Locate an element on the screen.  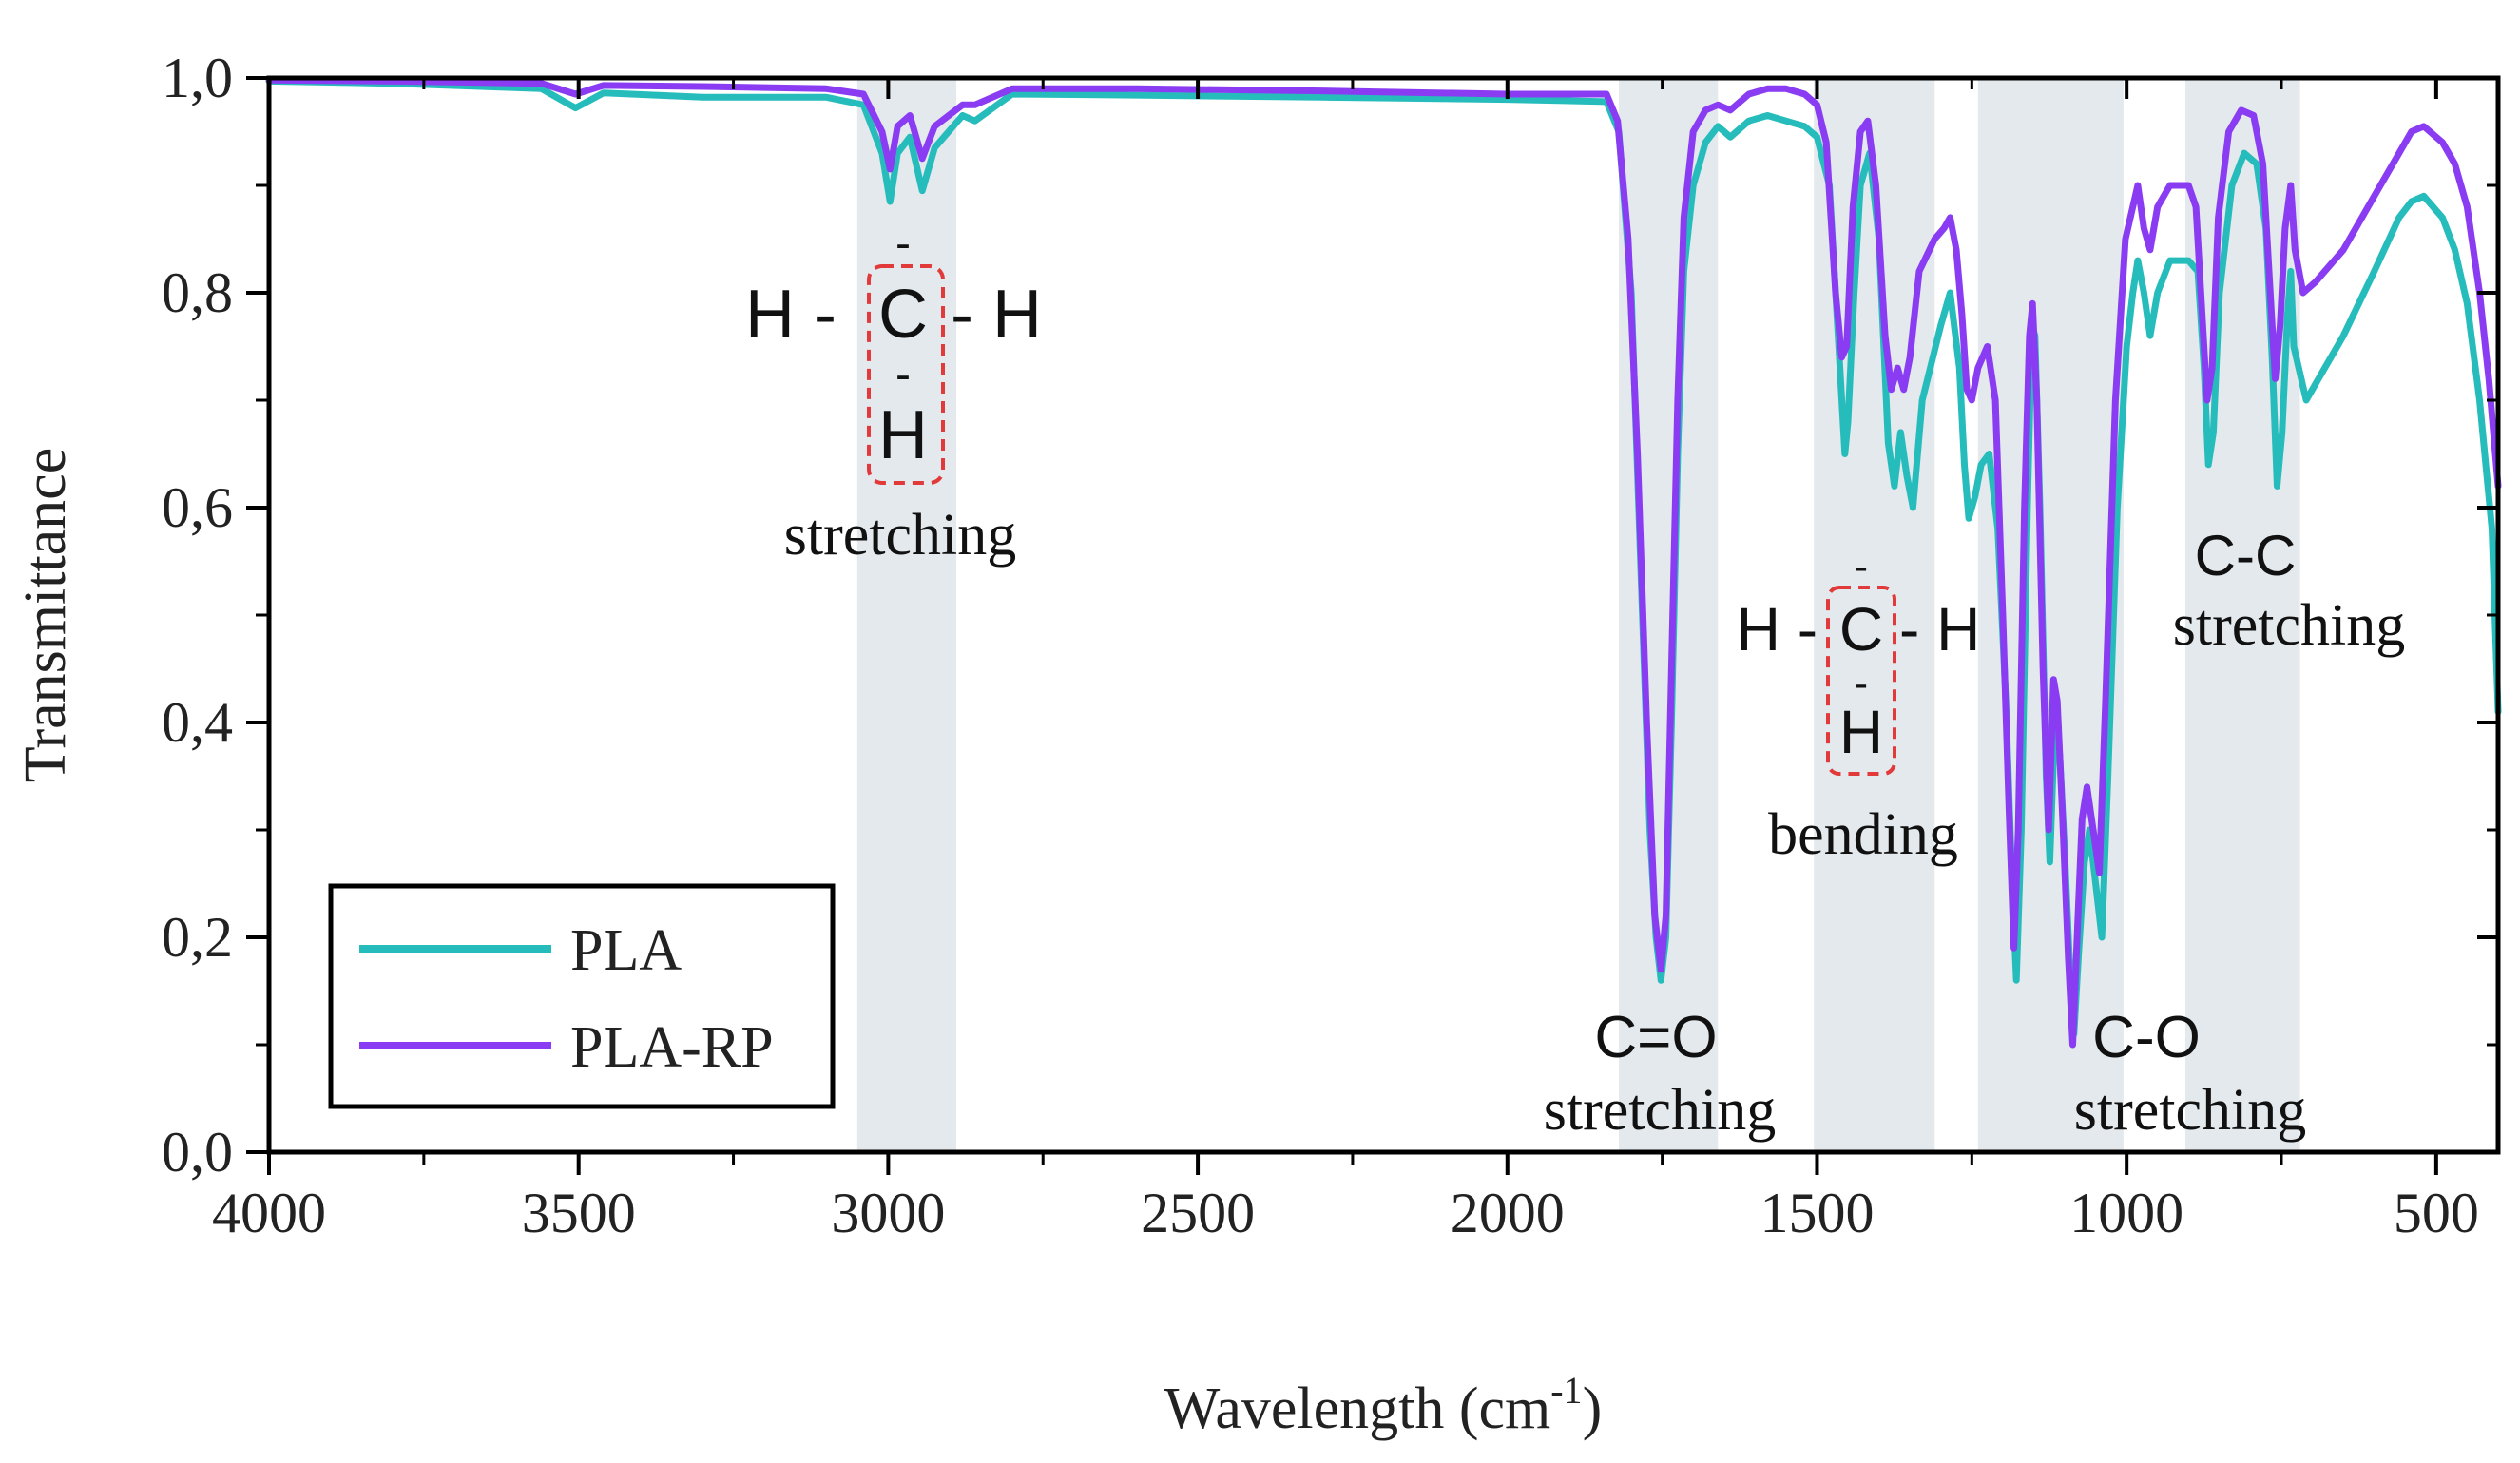
x-tick-label: 2000 is located at coordinates (1508, 1213).